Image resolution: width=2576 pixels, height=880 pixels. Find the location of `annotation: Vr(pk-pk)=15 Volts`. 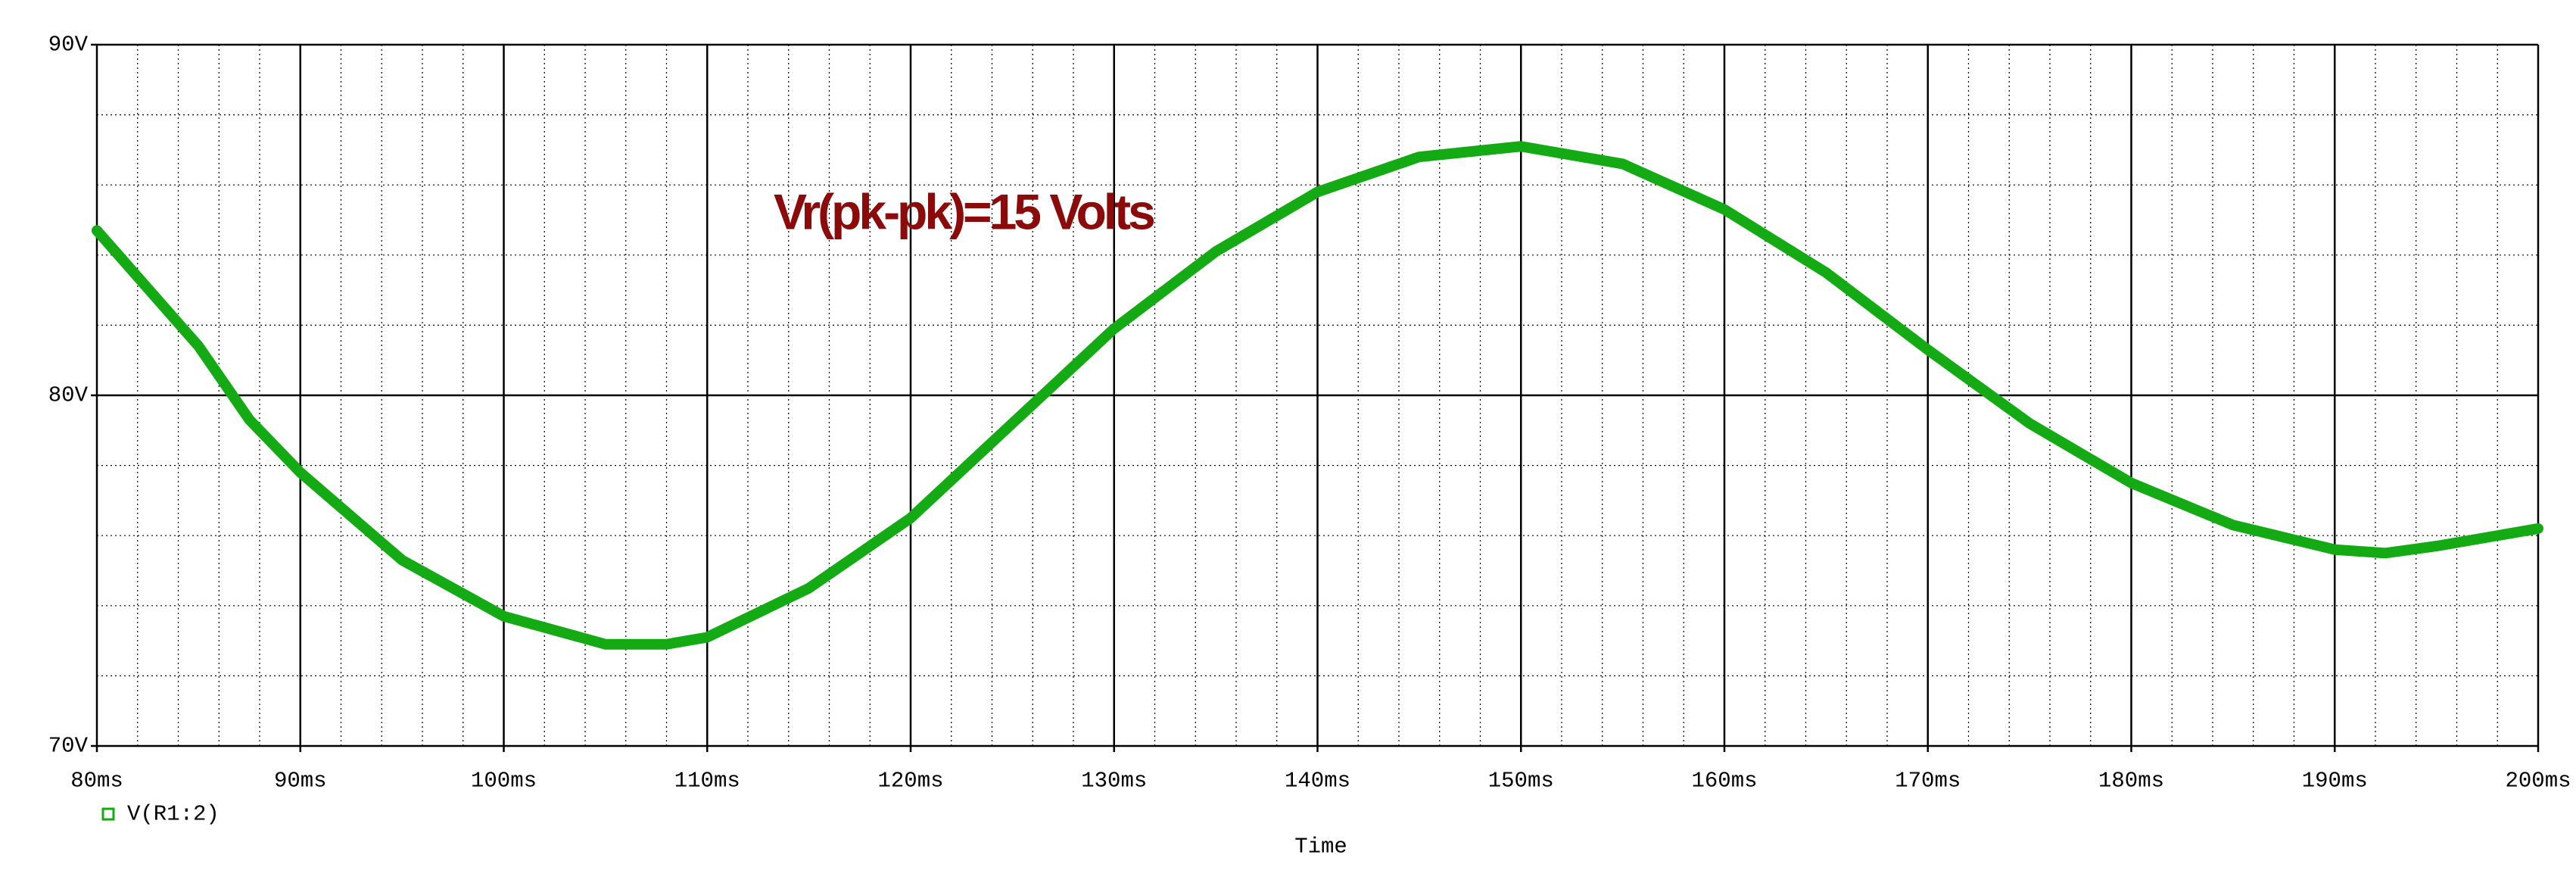

annotation: Vr(pk-pk)=15 Volts is located at coordinates (964, 211).